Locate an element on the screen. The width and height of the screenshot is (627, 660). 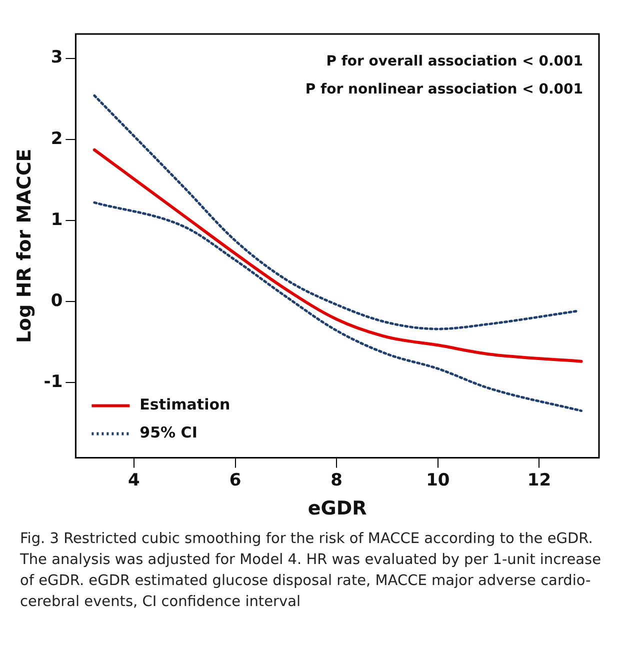
legend-label: 95% CI is located at coordinates (169, 433).